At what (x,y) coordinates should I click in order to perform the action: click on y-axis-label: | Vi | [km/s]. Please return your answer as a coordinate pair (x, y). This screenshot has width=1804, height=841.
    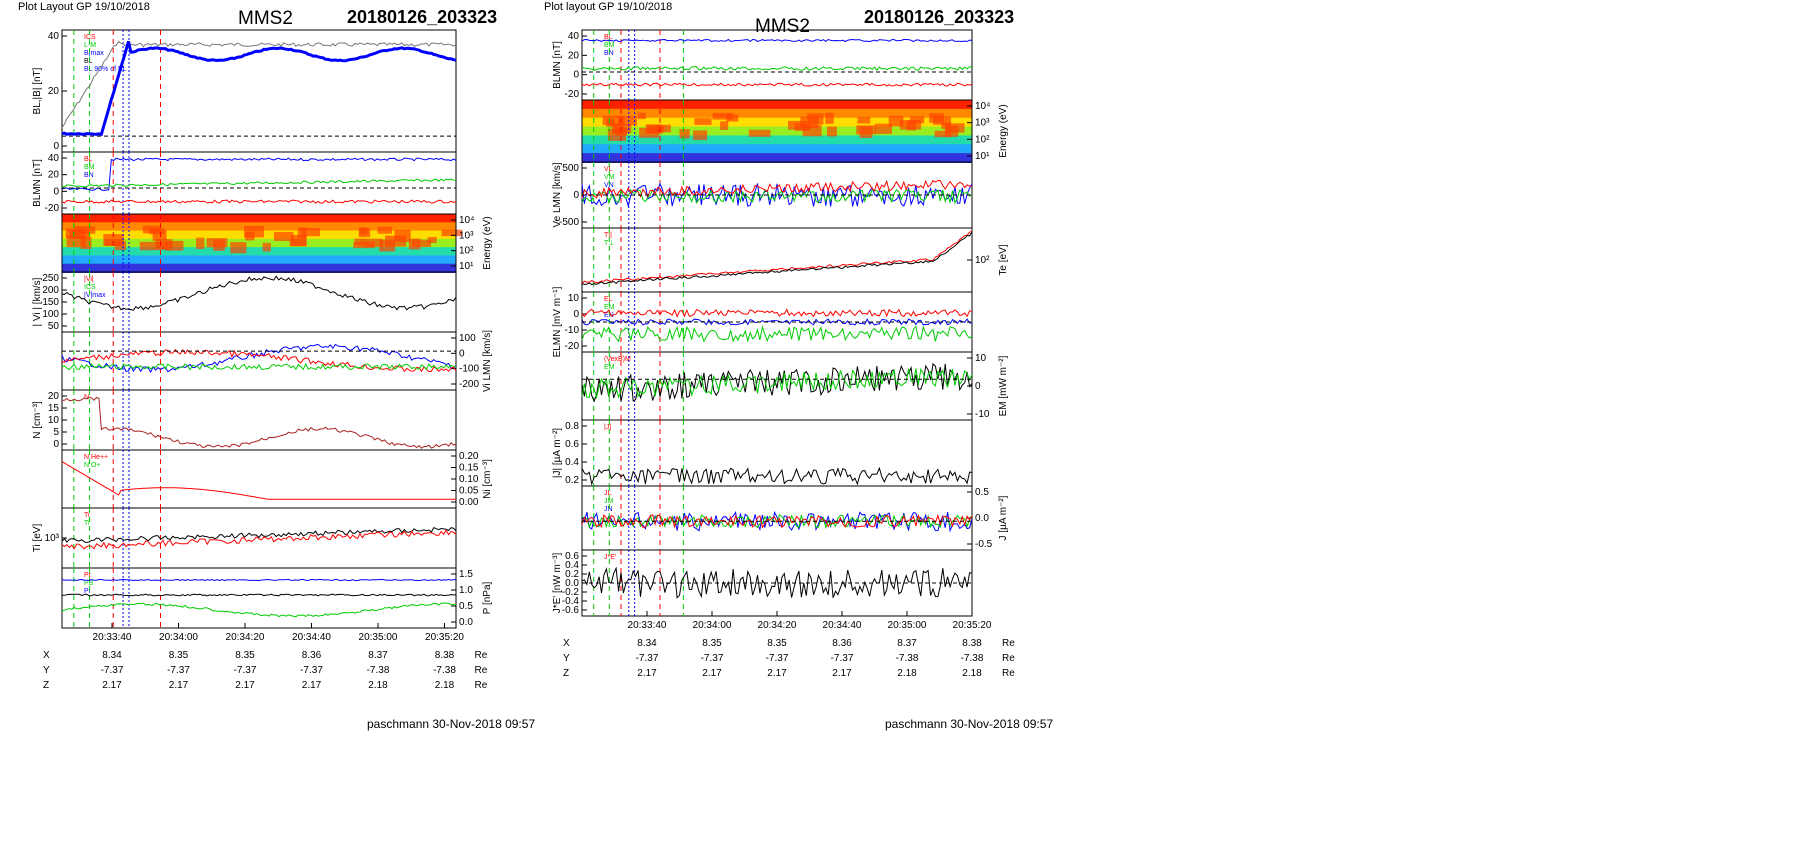
    Looking at the image, I should click on (37, 301).